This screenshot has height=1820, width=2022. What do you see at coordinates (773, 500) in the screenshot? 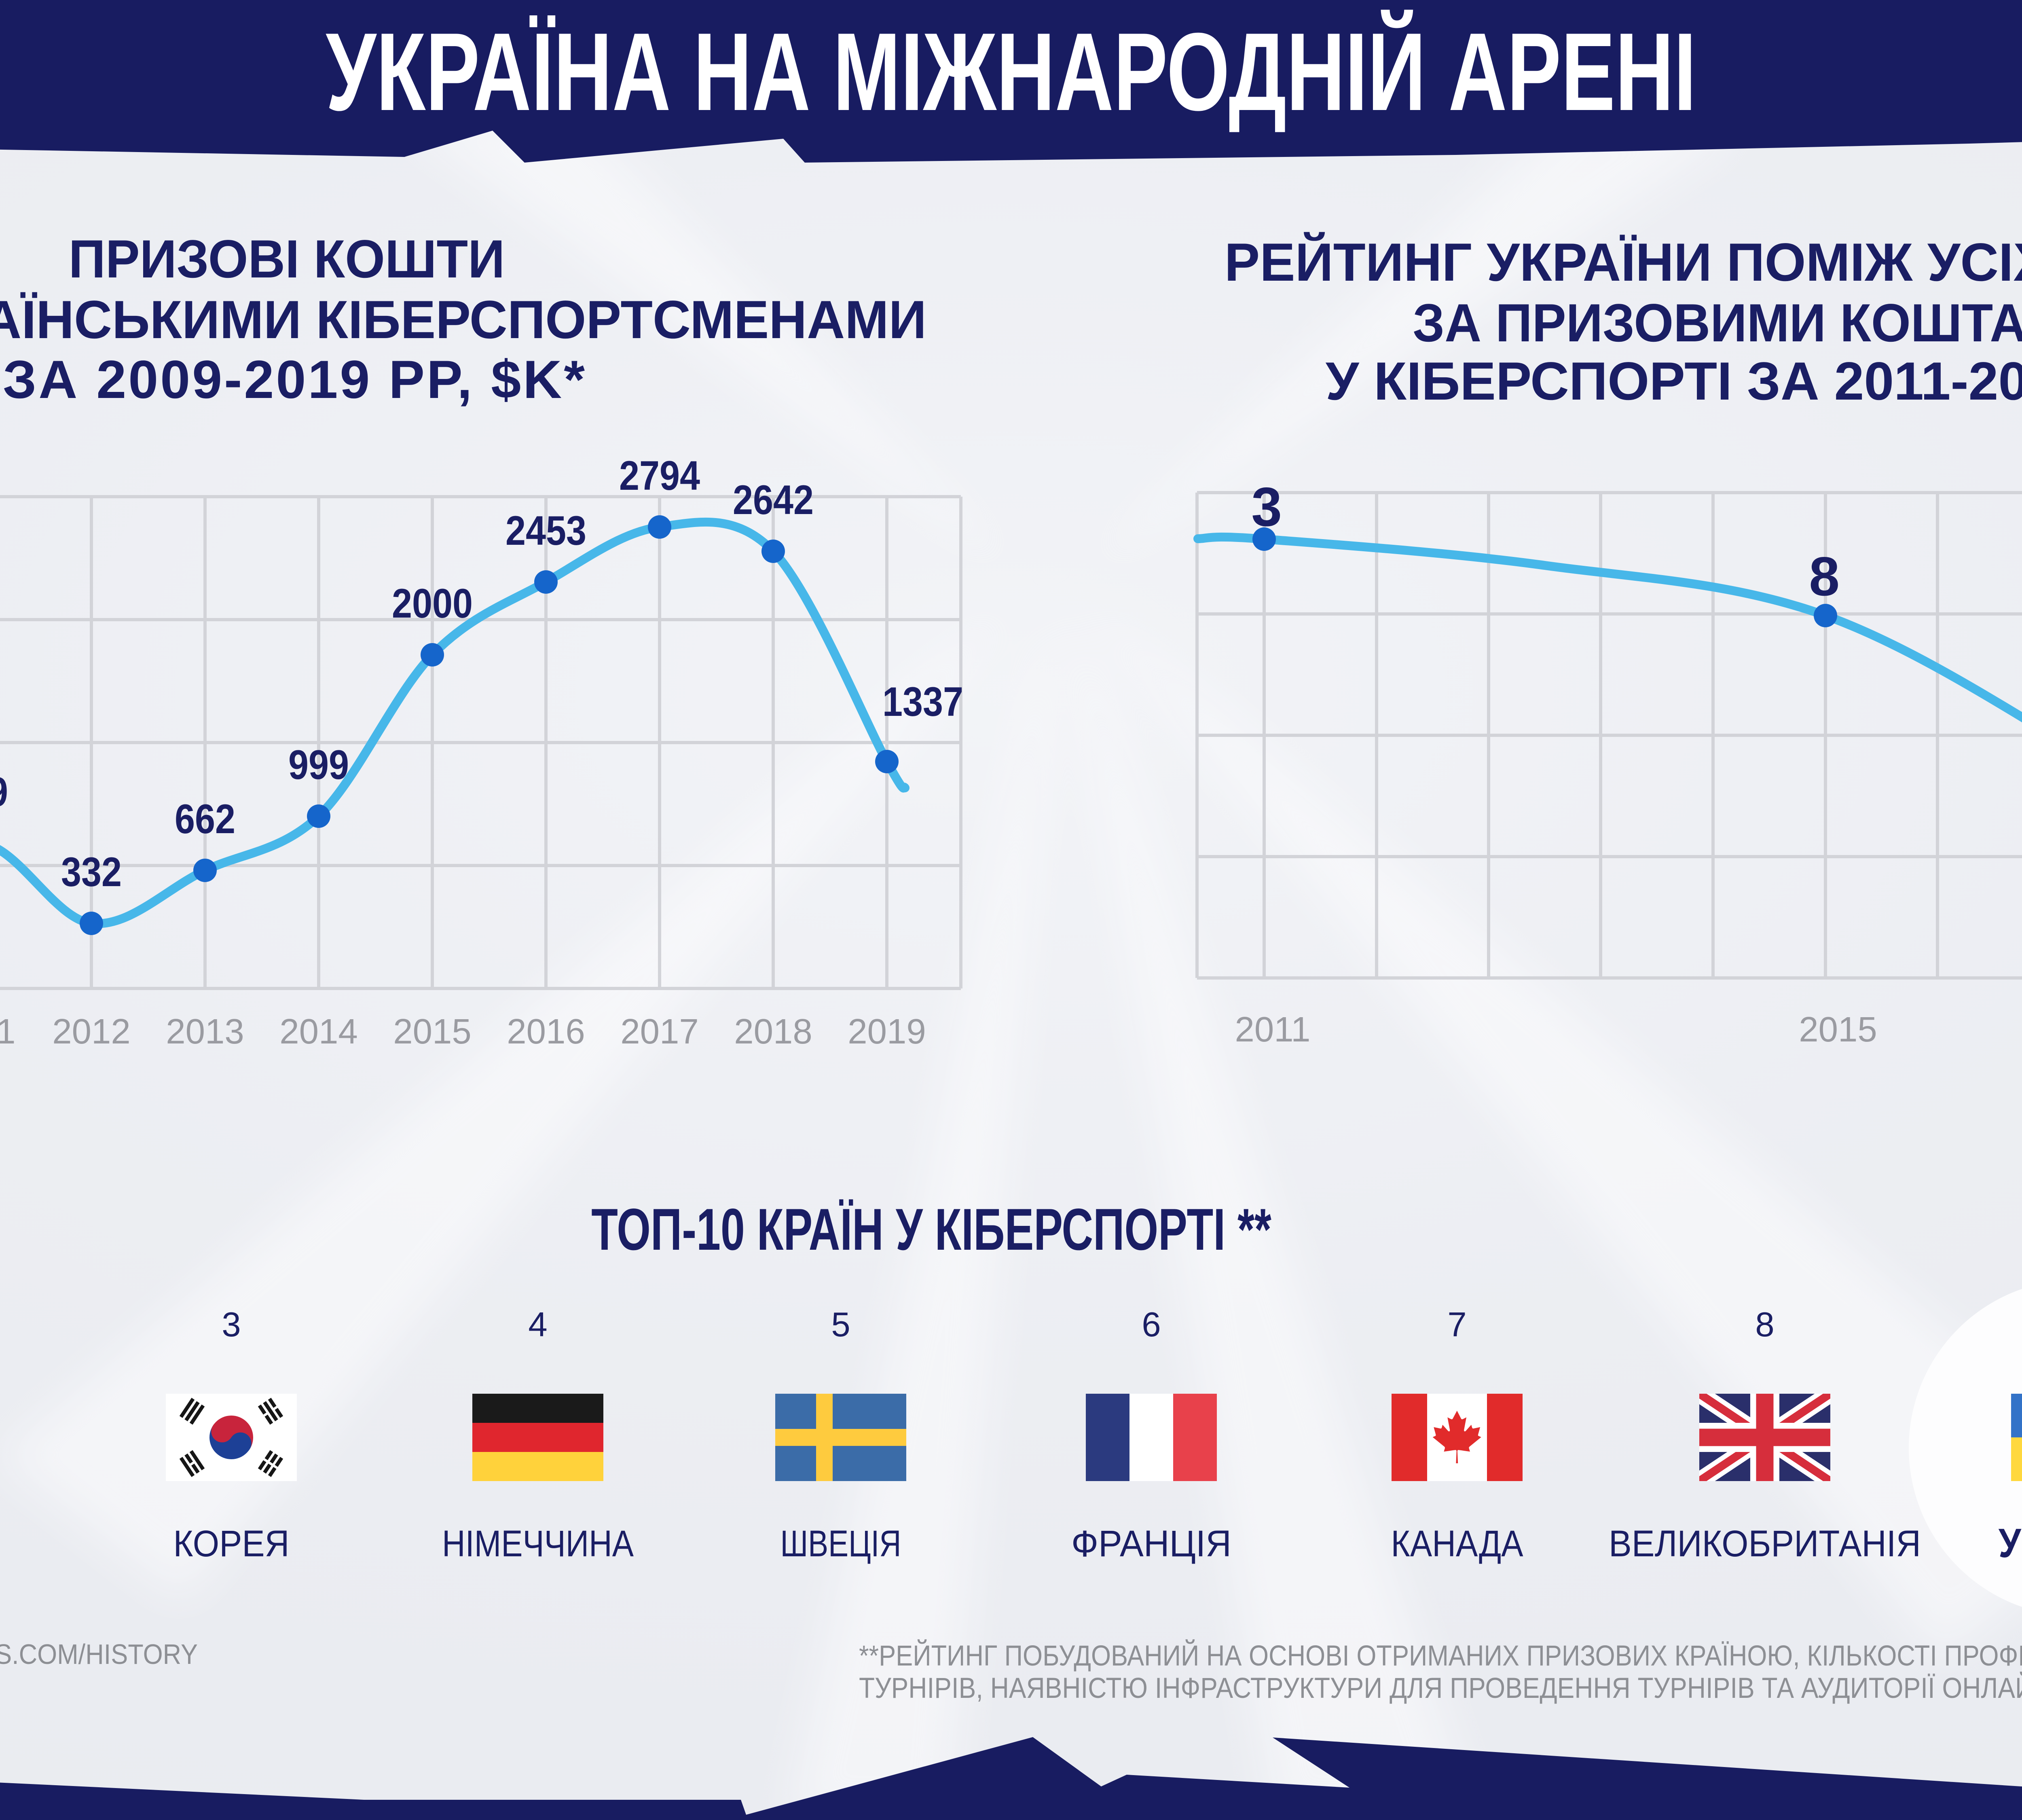
I see `svg-text: 2642` at bounding box center [773, 500].